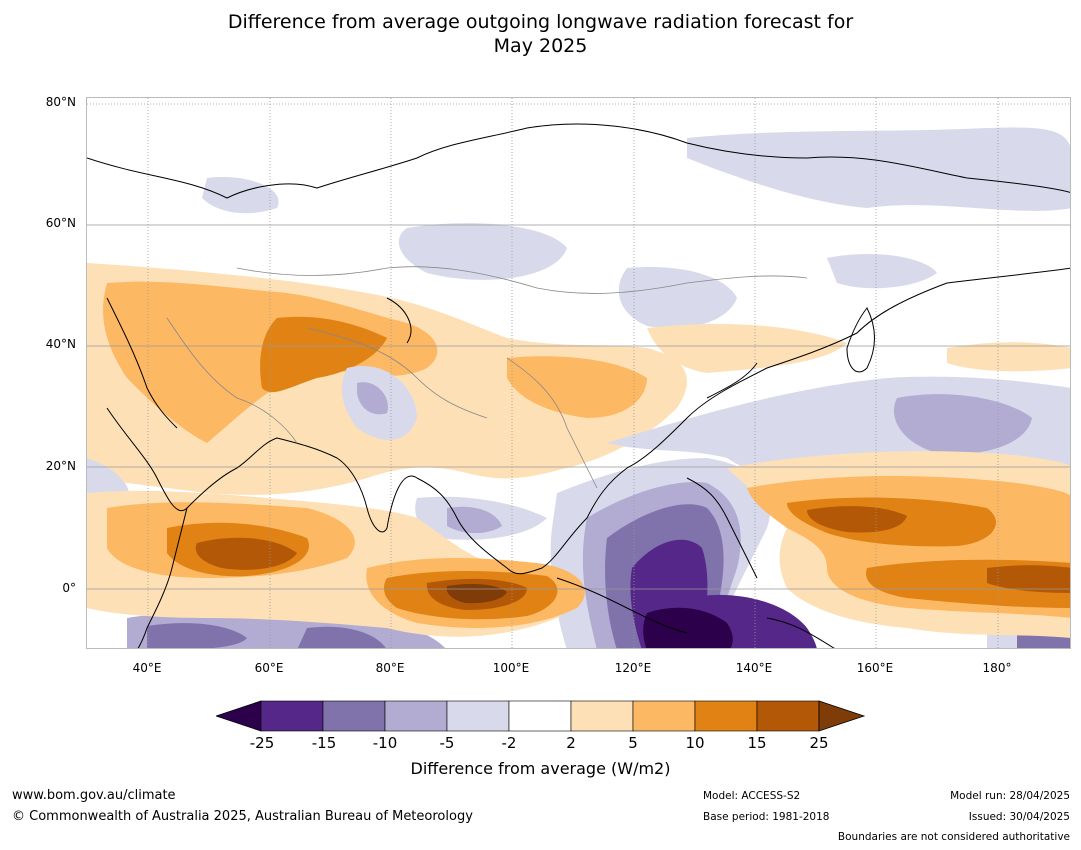 The width and height of the screenshot is (1081, 850). What do you see at coordinates (766, 817) in the screenshot?
I see `base-period: Base period: 1981-2018` at bounding box center [766, 817].